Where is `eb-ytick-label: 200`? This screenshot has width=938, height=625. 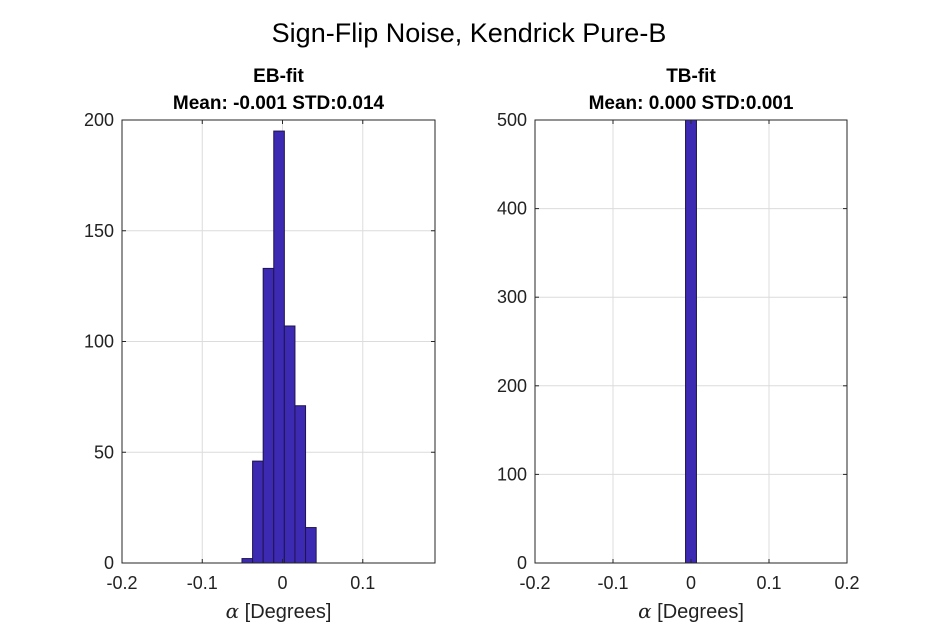 eb-ytick-label: 200 is located at coordinates (99, 120).